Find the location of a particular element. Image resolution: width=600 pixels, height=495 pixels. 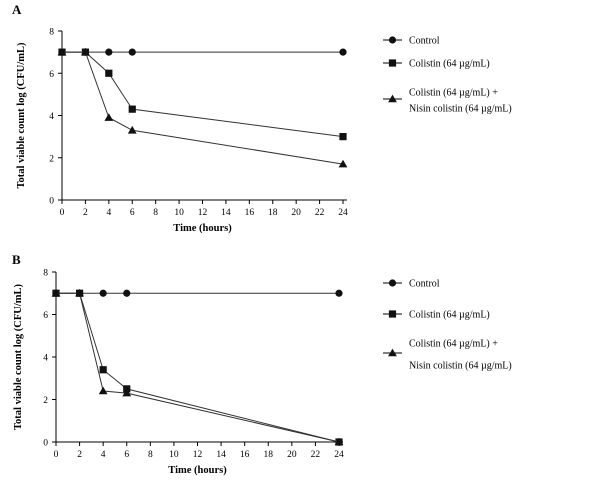

panel-letter: B is located at coordinates (16, 259).